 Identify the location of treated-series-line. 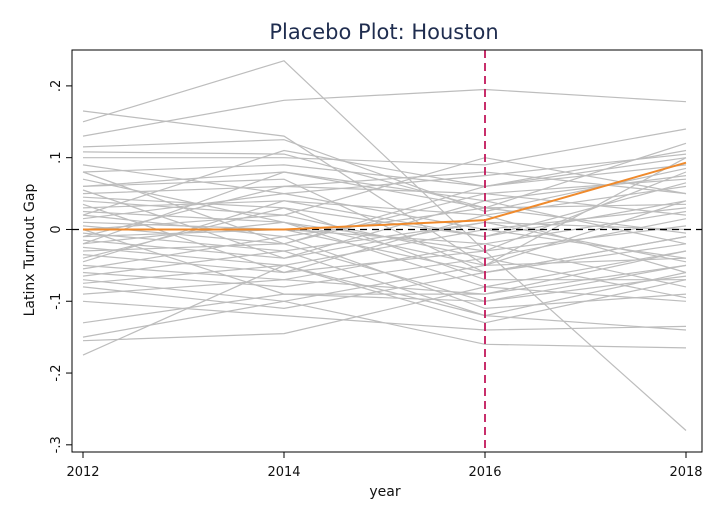
(385, 196).